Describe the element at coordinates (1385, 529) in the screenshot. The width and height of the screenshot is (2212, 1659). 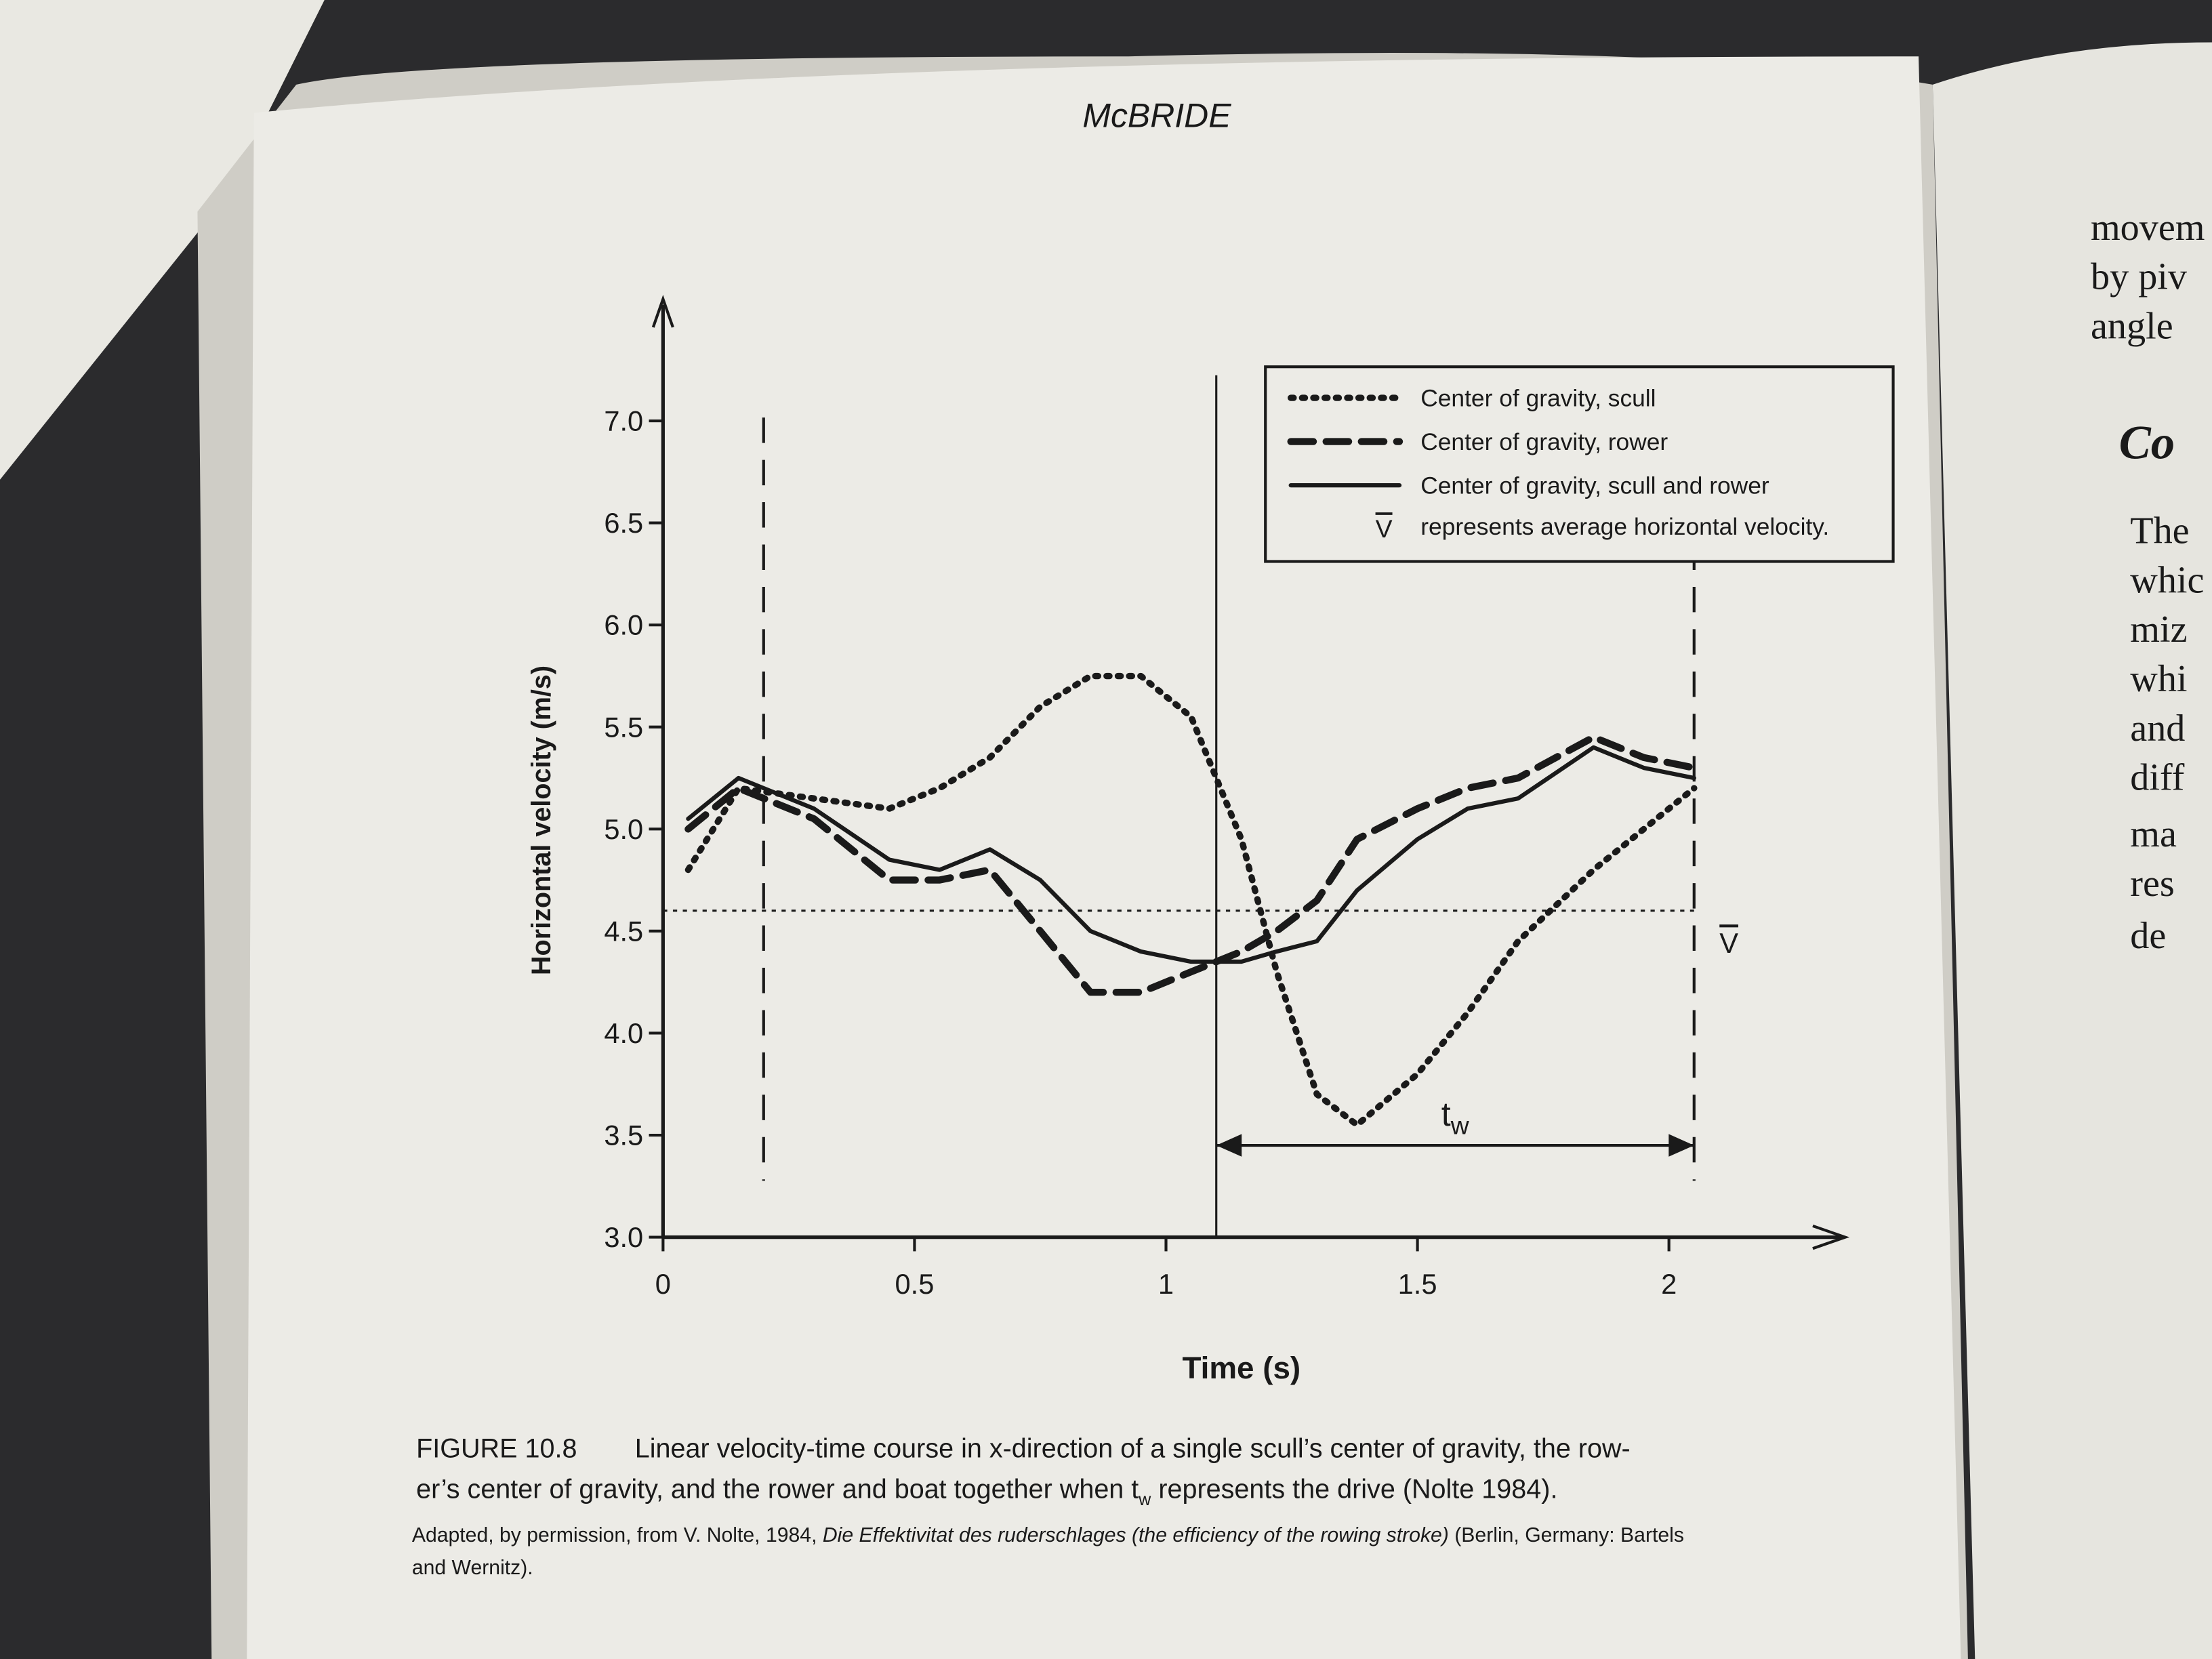
I see `legend-symbol: V` at that location.